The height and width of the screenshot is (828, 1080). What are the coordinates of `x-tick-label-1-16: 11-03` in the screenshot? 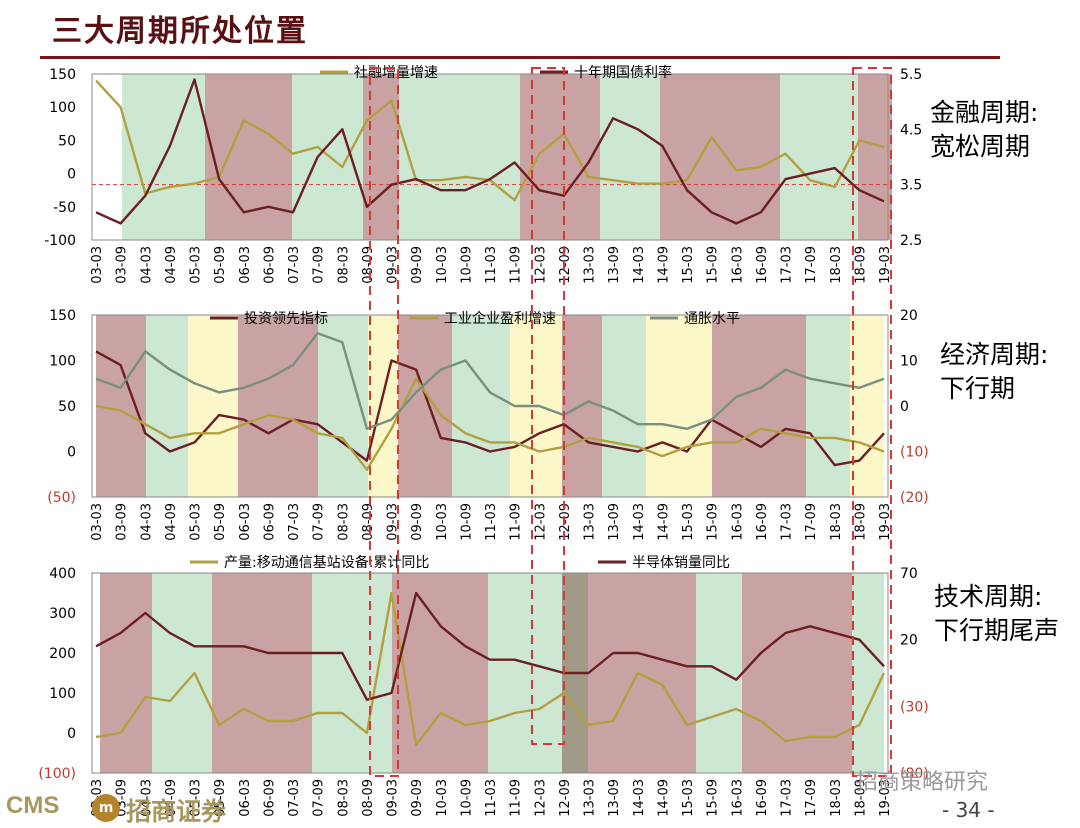 It's located at (491, 265).